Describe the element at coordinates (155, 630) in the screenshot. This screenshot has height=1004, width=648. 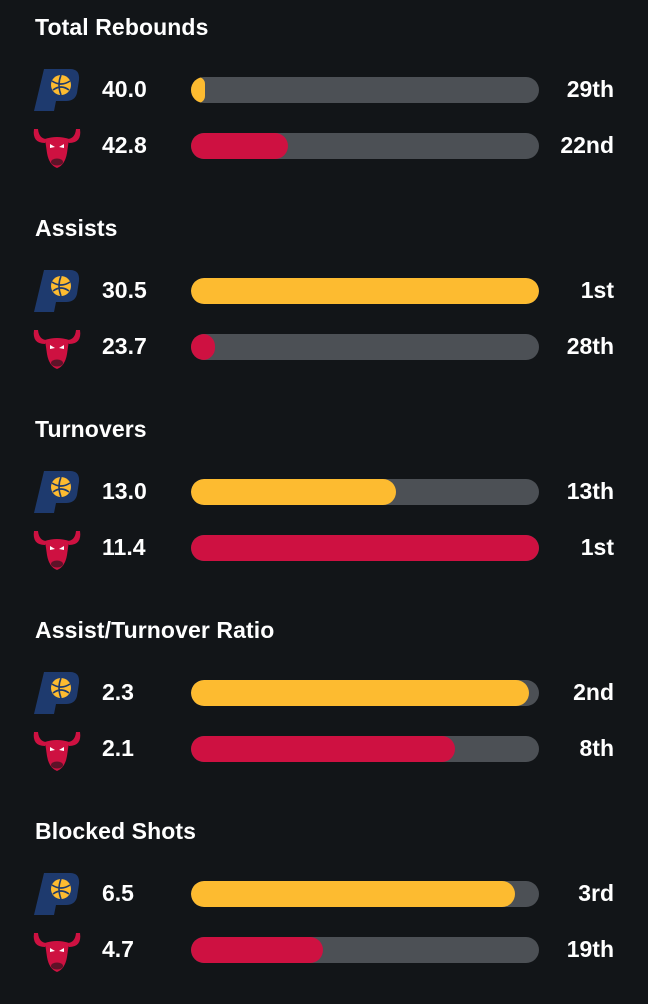
I see `section-title: Assist/Turnover Ratio` at that location.